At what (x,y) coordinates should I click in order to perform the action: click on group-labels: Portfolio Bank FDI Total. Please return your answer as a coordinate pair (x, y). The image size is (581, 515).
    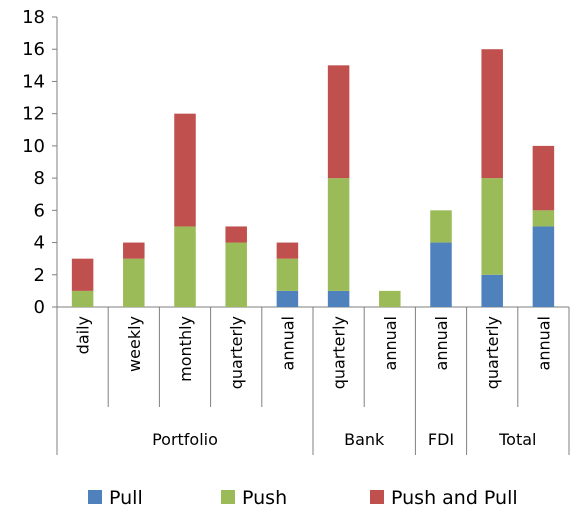
    Looking at the image, I should click on (344, 439).